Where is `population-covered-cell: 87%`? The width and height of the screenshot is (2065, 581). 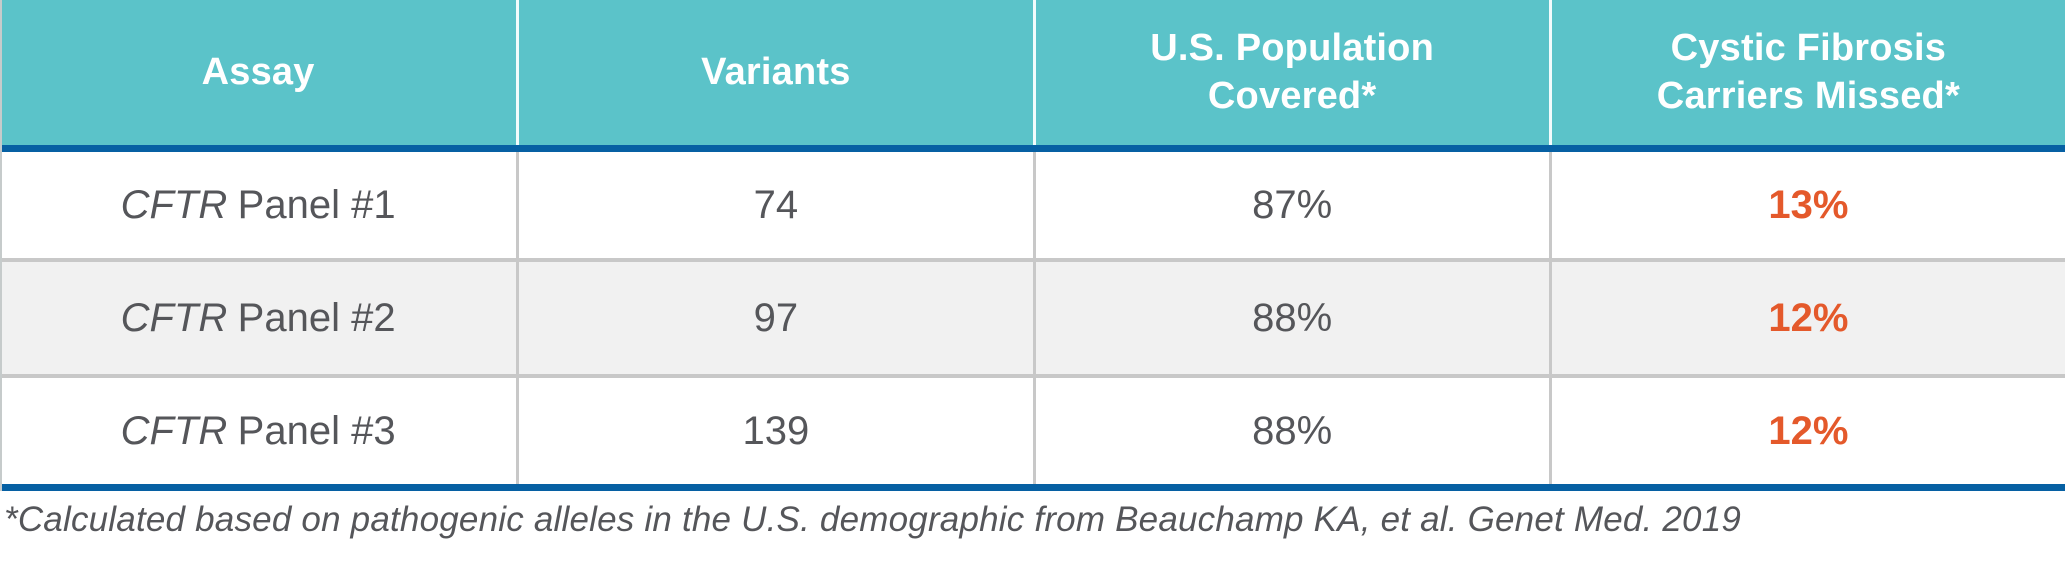
population-covered-cell: 87% is located at coordinates (1290, 205).